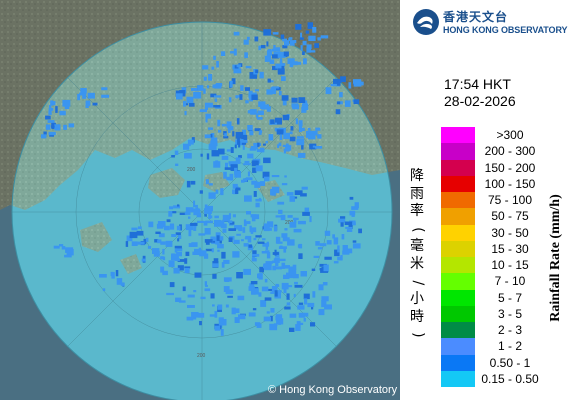 The height and width of the screenshot is (405, 577). Describe the element at coordinates (476, 17) in the screenshot. I see `observatory-name-cn: 香港天文台` at that location.